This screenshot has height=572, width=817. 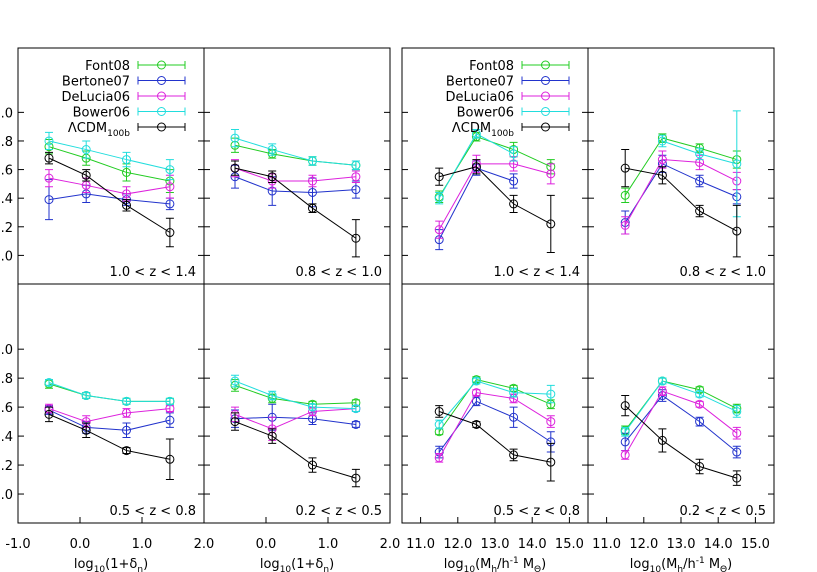 I want to click on legend-name: Font08, so click(x=491, y=66).